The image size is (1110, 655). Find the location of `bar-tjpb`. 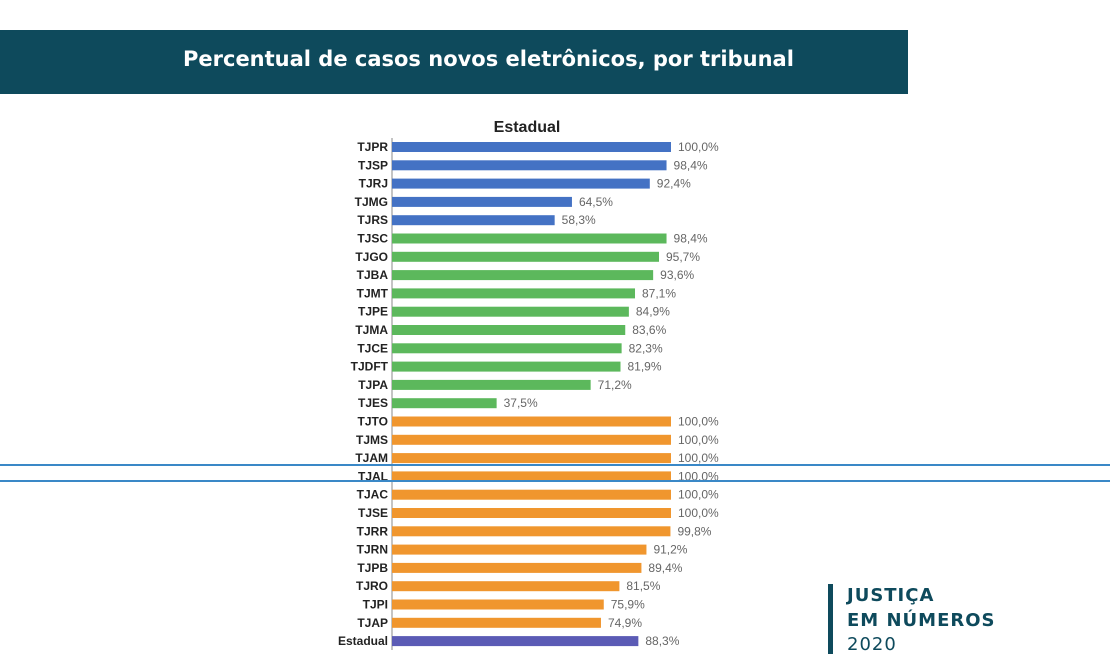

bar-tjpb is located at coordinates (517, 567).